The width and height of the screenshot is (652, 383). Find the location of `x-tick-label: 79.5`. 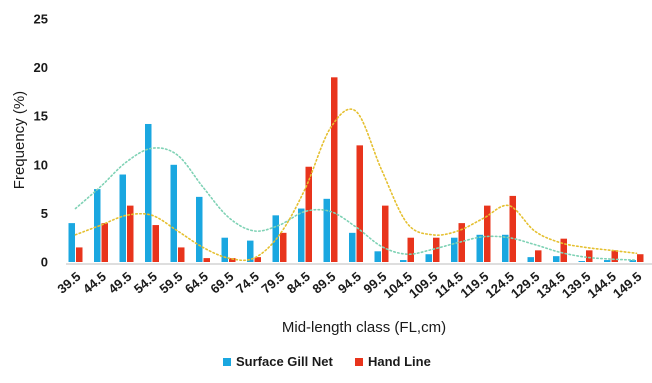

x-tick-label: 79.5 is located at coordinates (272, 283).